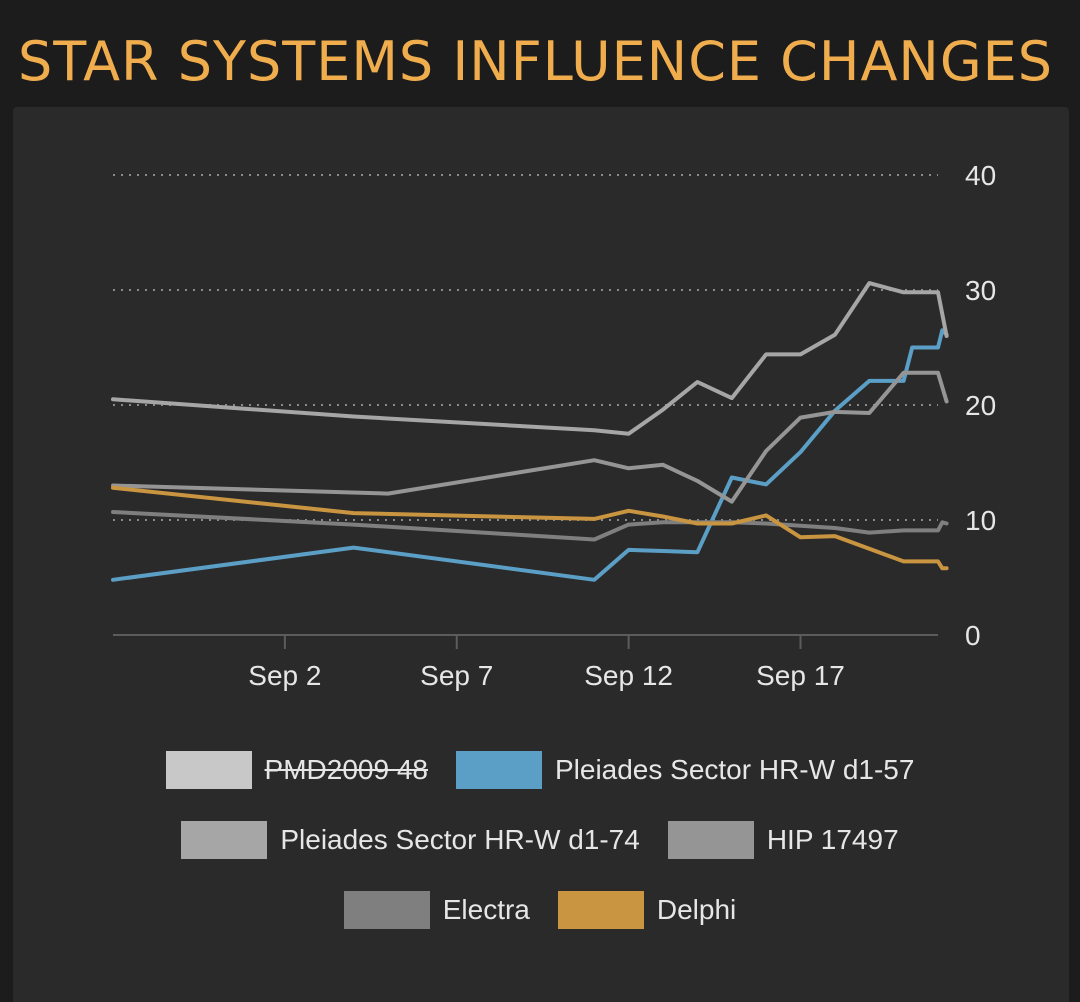 This screenshot has height=1002, width=1080. What do you see at coordinates (436, 910) in the screenshot?
I see `legend-item-electra: Electra` at bounding box center [436, 910].